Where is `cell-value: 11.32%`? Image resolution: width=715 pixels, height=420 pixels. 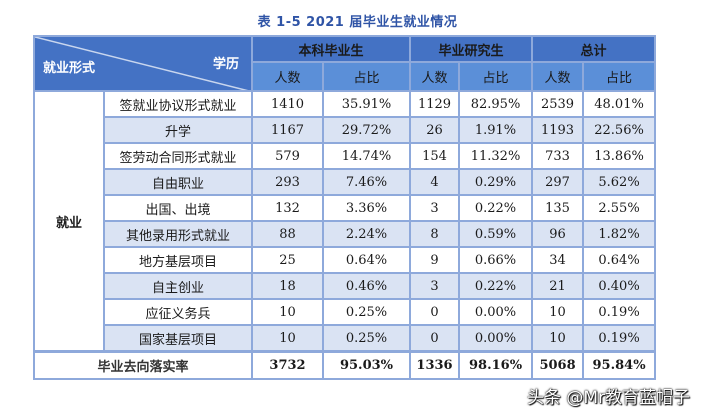 cell-value: 11.32% is located at coordinates (496, 156).